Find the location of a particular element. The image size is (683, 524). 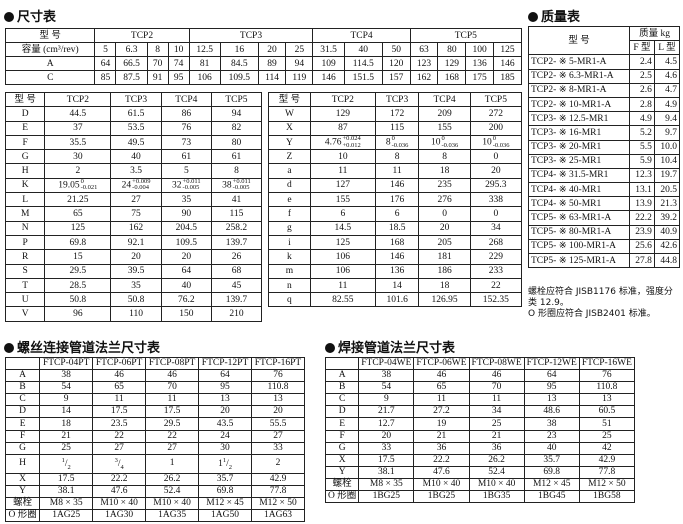

table-cell: 338 is located at coordinates (496, 200).